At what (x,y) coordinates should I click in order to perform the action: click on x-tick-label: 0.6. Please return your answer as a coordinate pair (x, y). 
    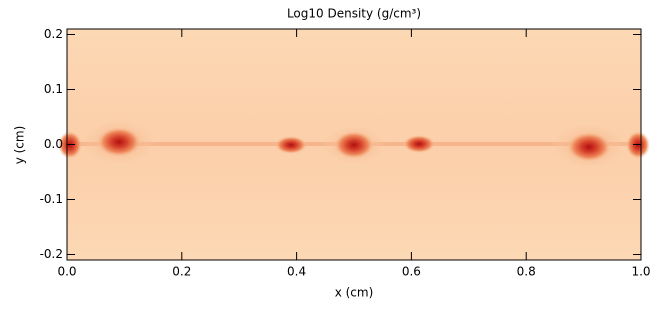
    Looking at the image, I should click on (411, 272).